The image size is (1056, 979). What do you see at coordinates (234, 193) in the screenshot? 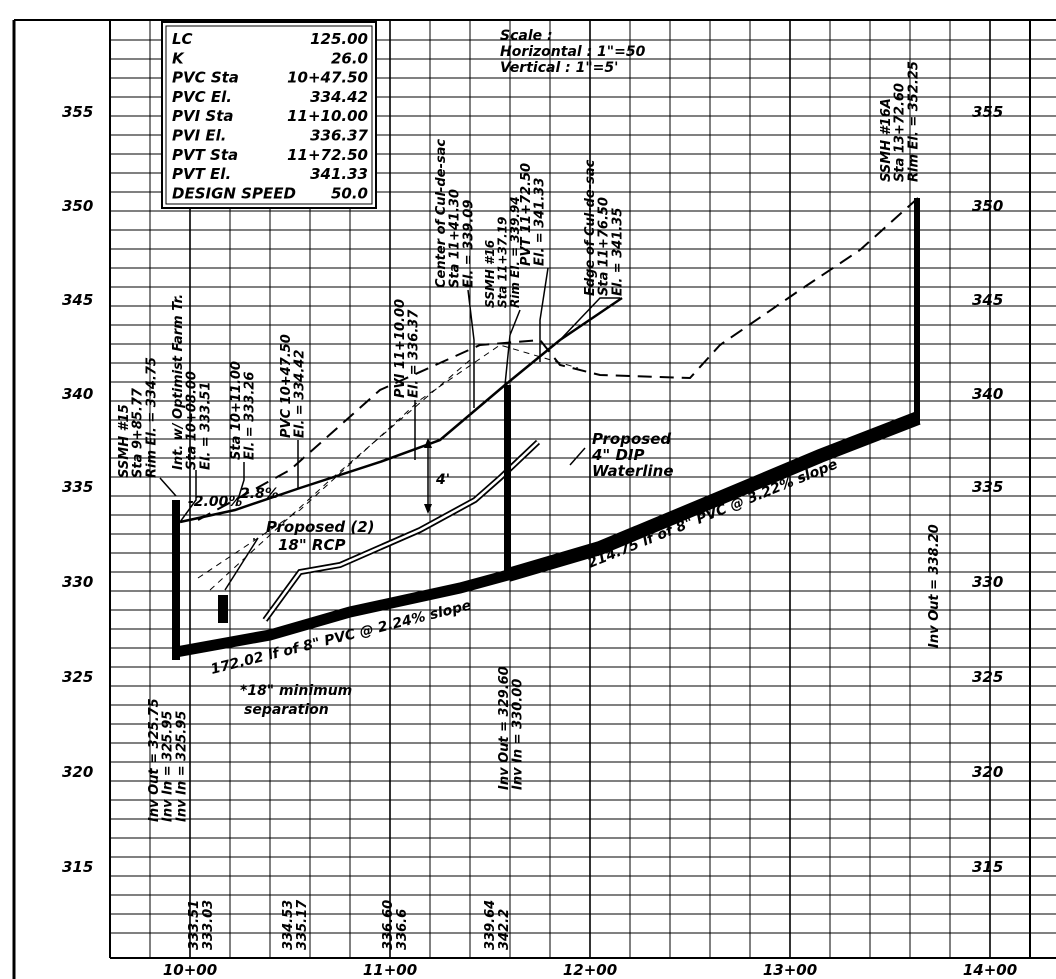
I see `design-row-label: DESIGN SPEED` at bounding box center [234, 193].